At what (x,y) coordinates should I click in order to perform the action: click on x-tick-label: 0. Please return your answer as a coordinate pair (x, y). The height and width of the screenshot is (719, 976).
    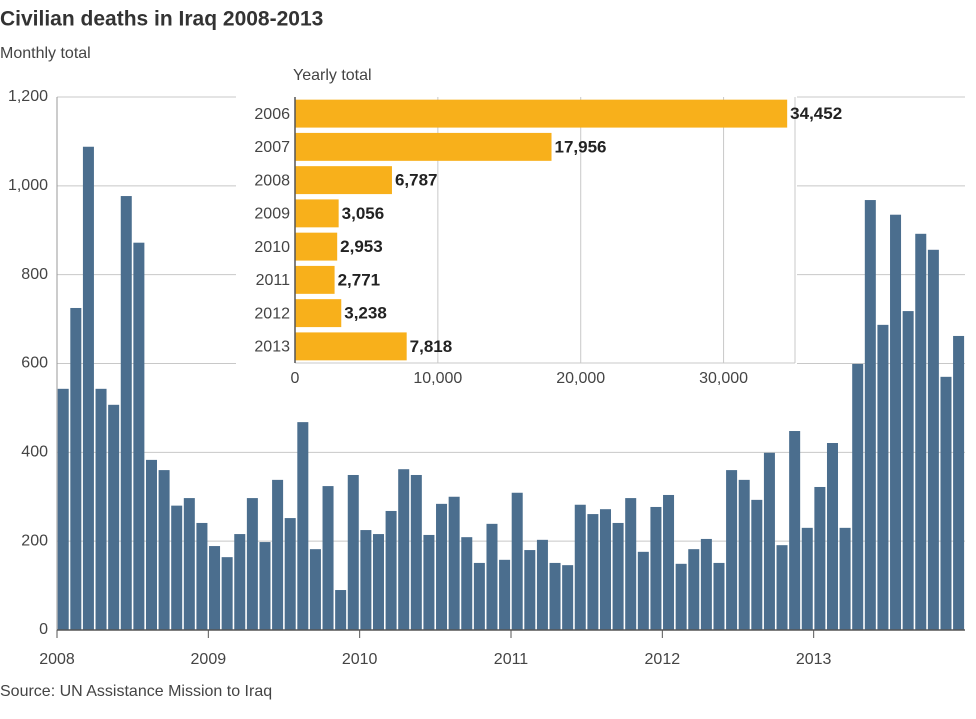
    Looking at the image, I should click on (295, 378).